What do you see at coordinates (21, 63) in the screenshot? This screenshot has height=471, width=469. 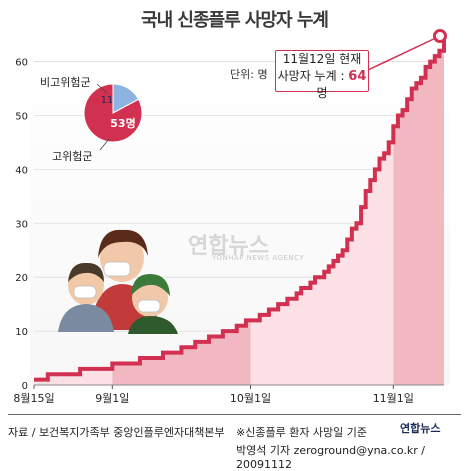 I see `y-tick-label-60: 60` at bounding box center [21, 63].